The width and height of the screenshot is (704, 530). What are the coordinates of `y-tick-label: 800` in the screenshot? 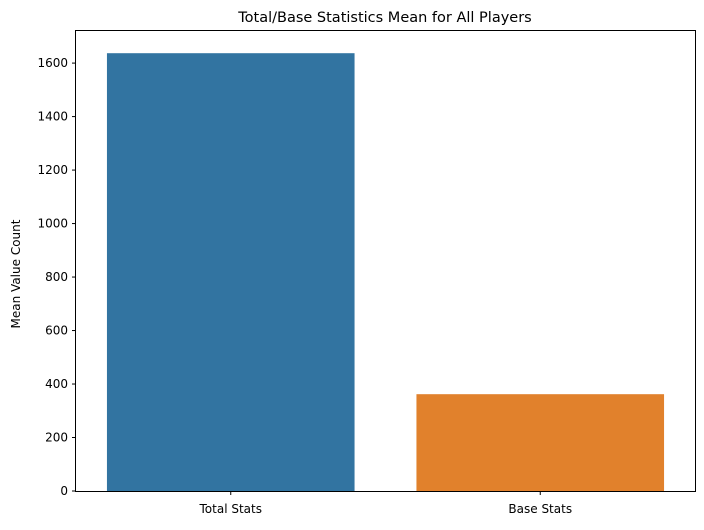 It's located at (56, 277).